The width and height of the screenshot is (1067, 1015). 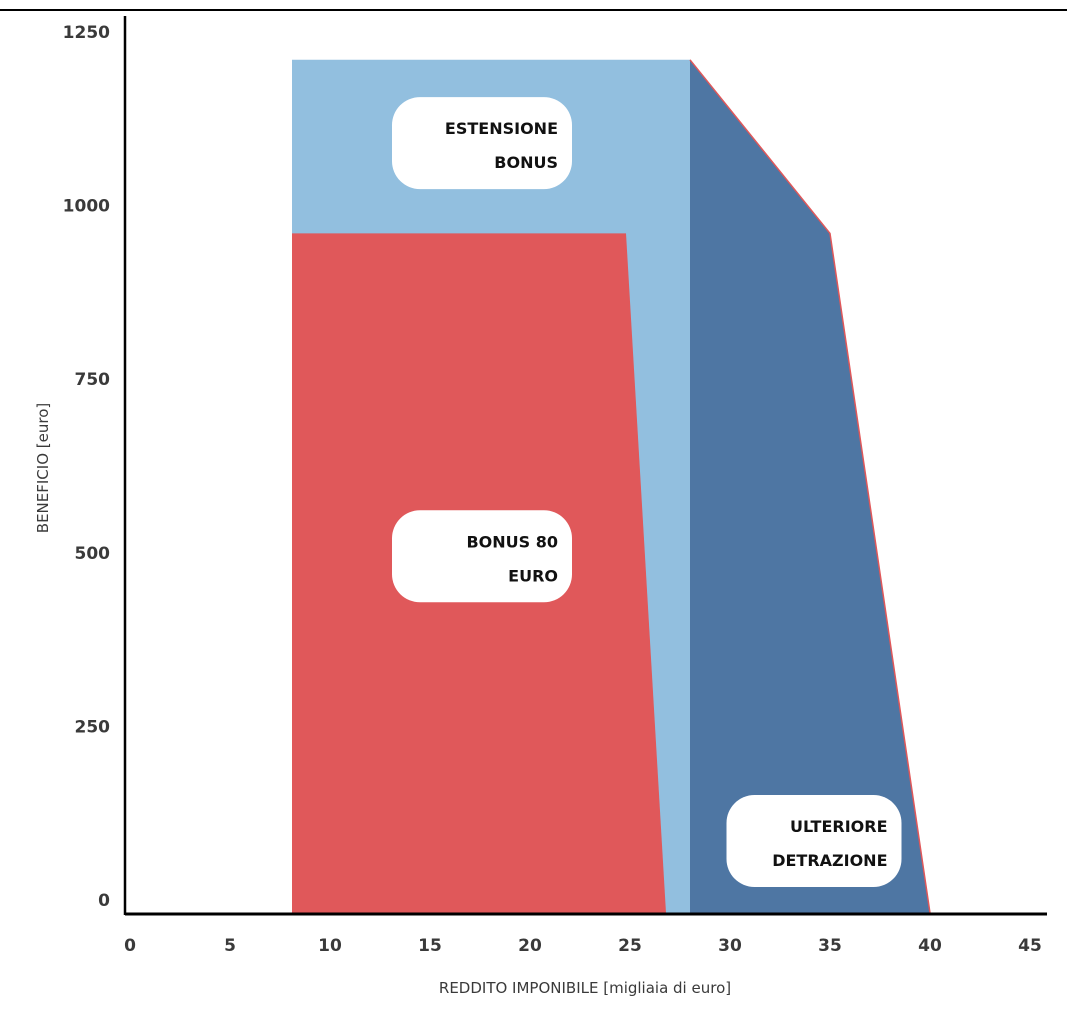 What do you see at coordinates (43, 468) in the screenshot?
I see `y-axis-label: BENEFICIO [euro]` at bounding box center [43, 468].